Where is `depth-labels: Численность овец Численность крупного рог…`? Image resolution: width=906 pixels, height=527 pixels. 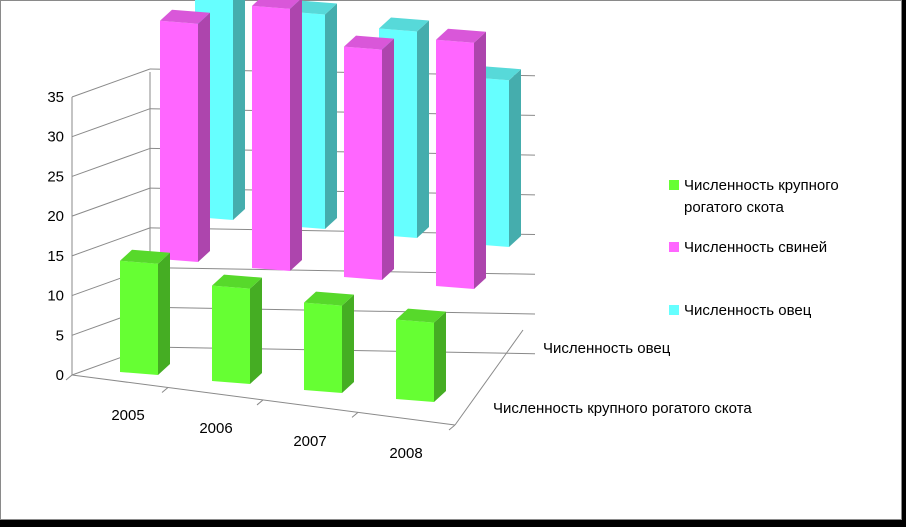
depth-labels: Численность овец Численность крупного рог… is located at coordinates (622, 378).